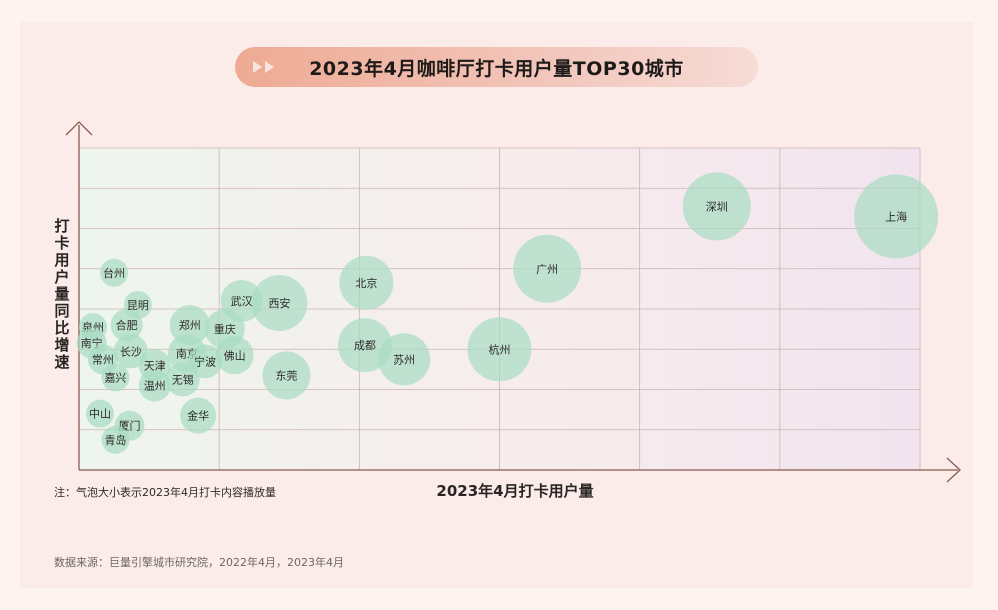 Image resolution: width=998 pixels, height=610 pixels. I want to click on bubble-label: 宁波, so click(205, 361).